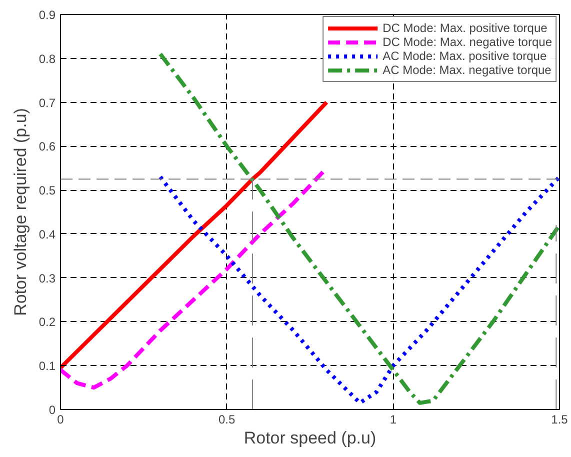  What do you see at coordinates (47, 234) in the screenshot?
I see `y-tick-label: 0.4` at bounding box center [47, 234].